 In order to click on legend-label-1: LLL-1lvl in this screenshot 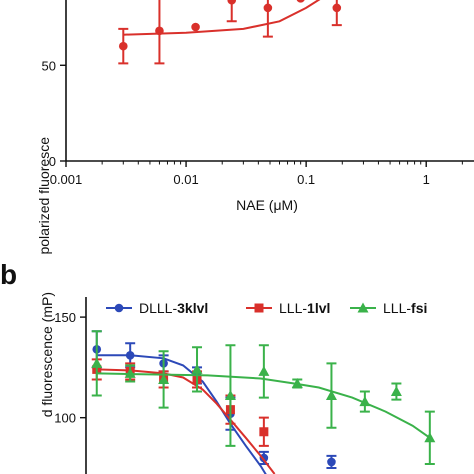, I will do `click(304, 308)`.